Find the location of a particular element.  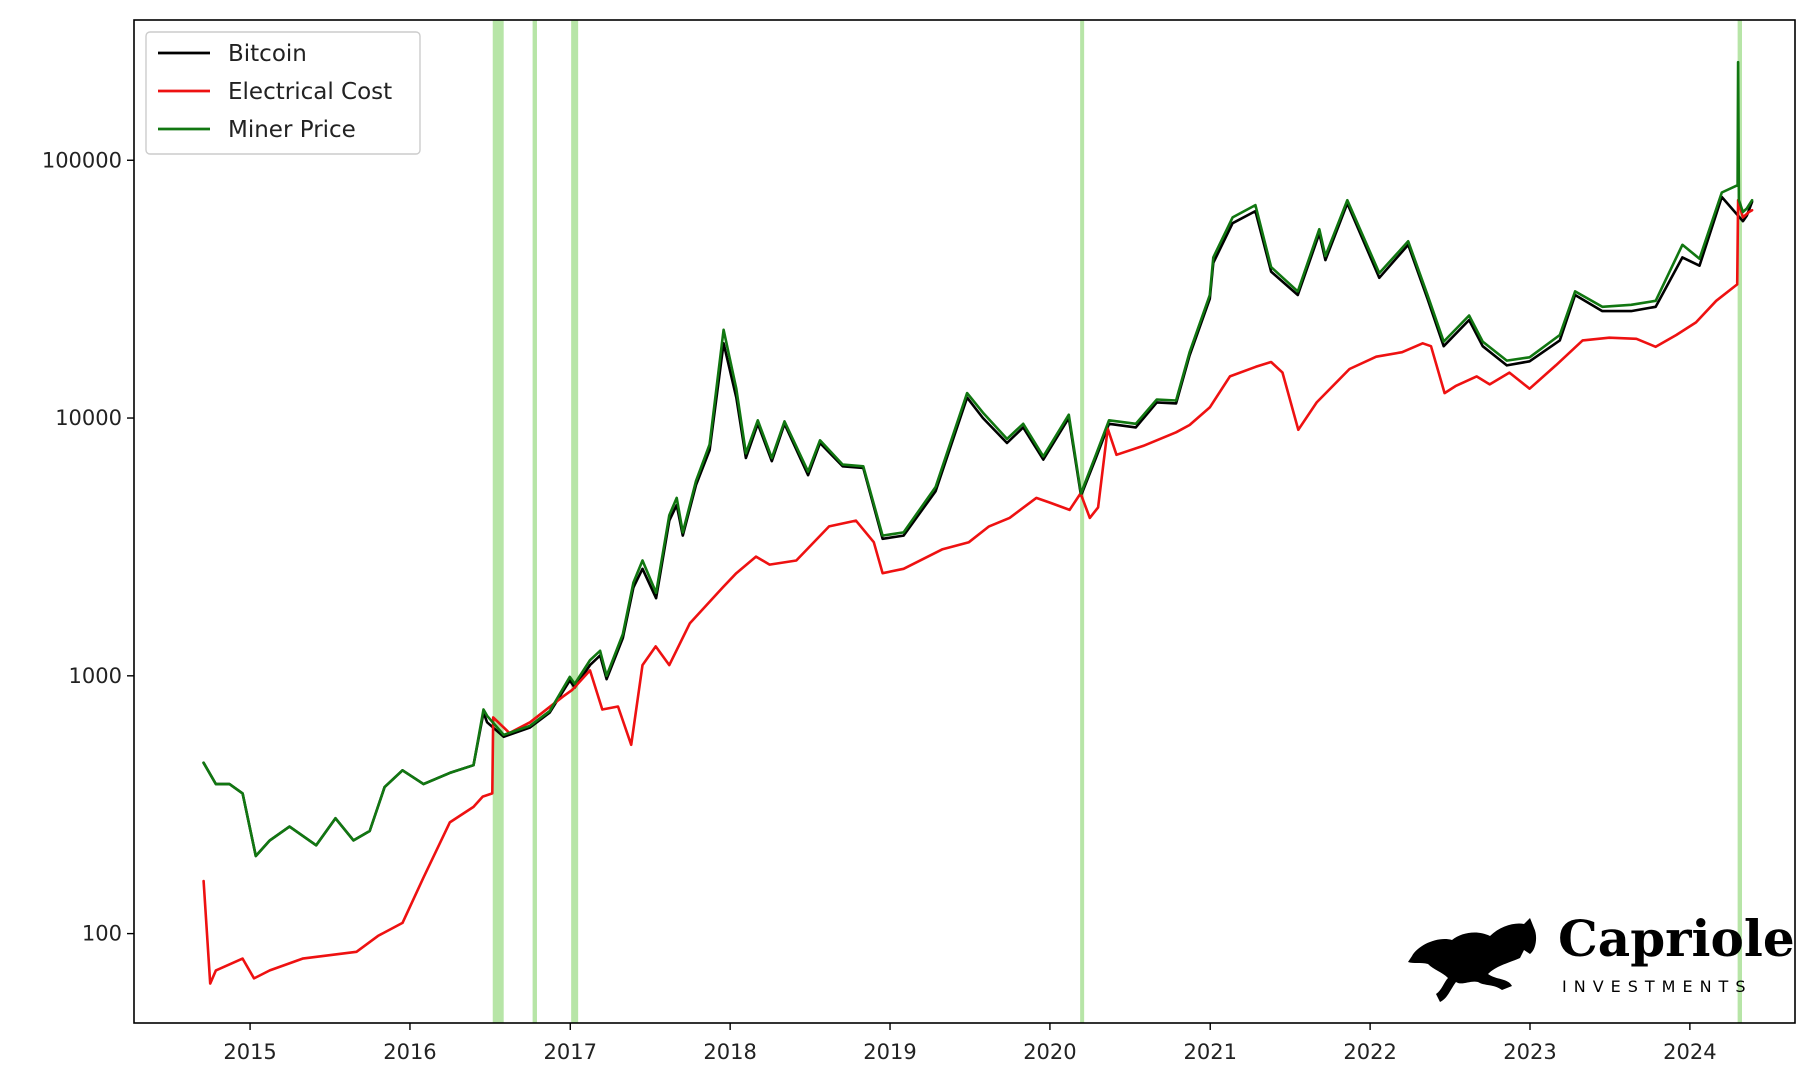

legend-label: Electrical Cost is located at coordinates (310, 92).